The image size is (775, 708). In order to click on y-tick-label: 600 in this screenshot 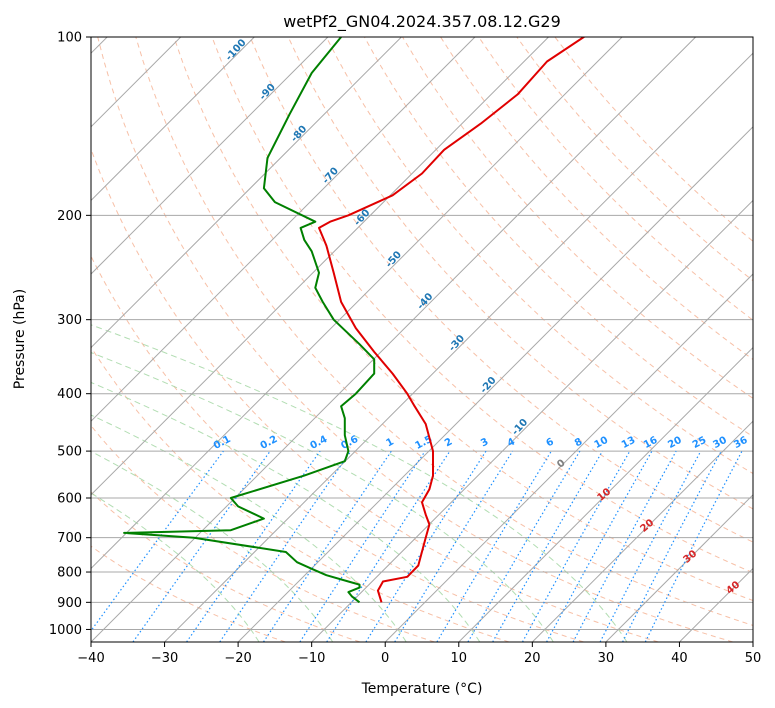, I will do `click(69, 499)`.